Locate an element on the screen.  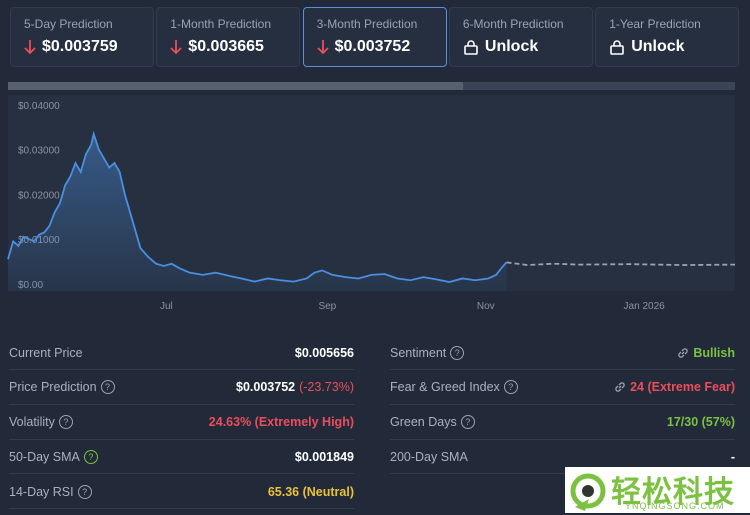
stat-label: Volatility? is located at coordinates (41, 422).